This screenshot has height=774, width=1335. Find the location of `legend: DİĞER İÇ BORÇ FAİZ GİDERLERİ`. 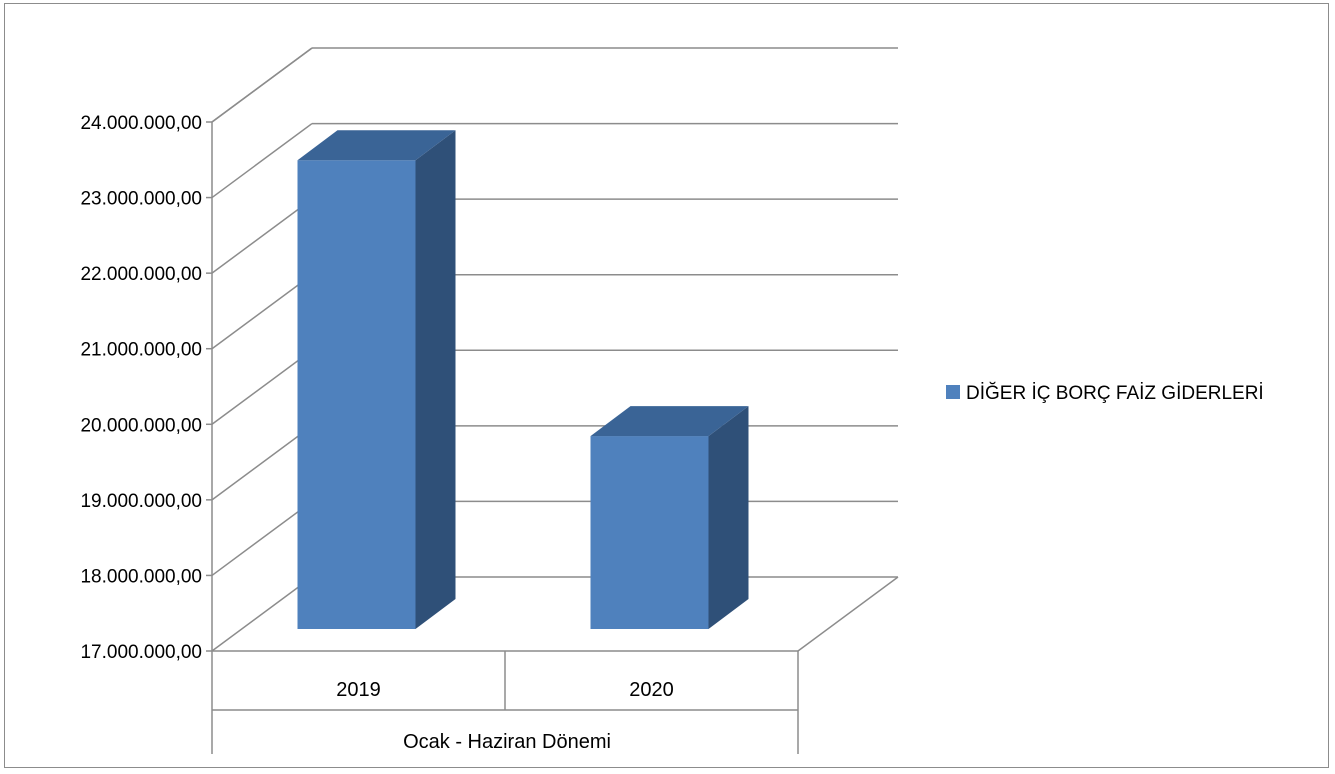

legend: DİĞER İÇ BORÇ FAİZ GİDERLERİ is located at coordinates (1105, 393).